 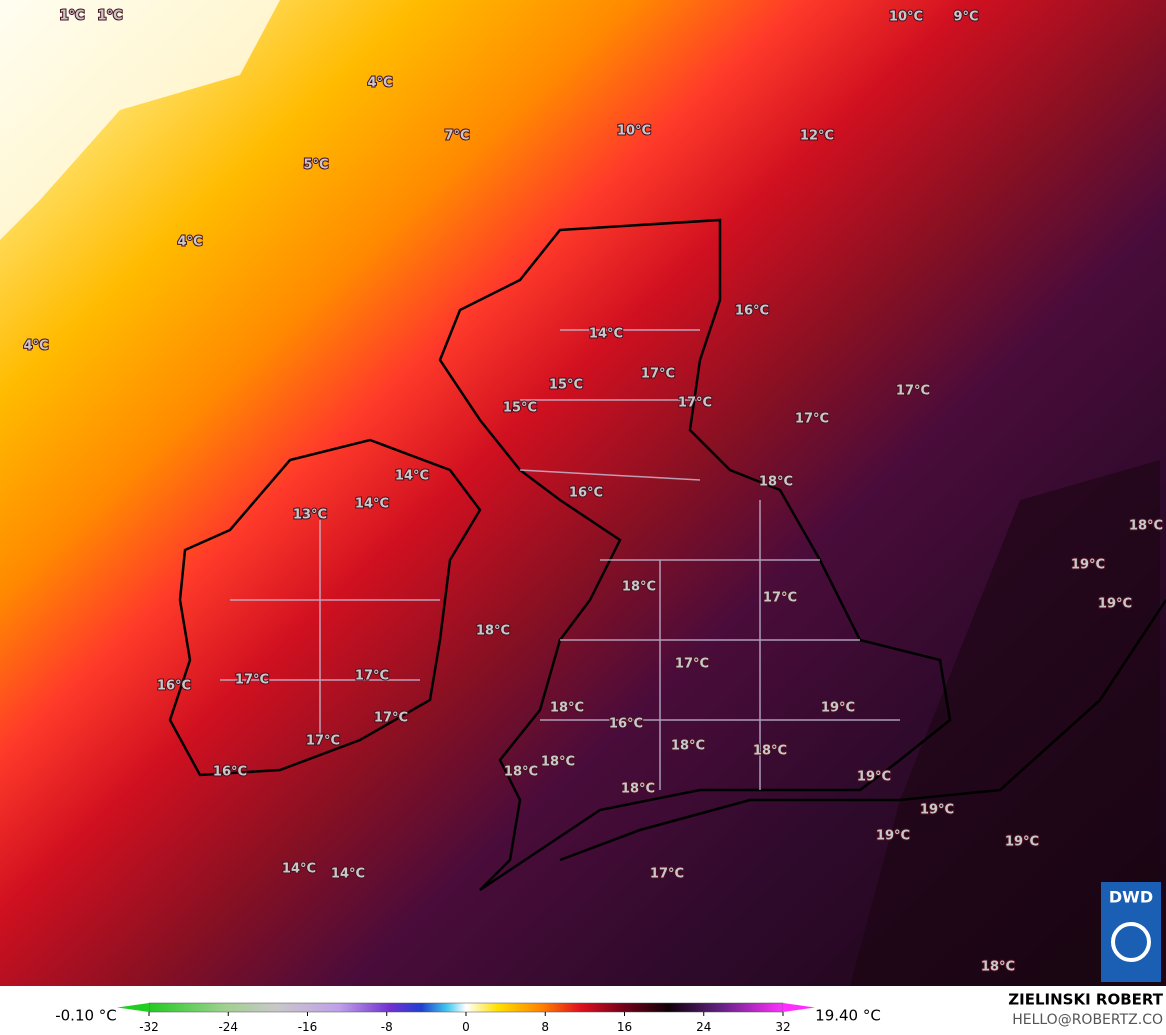 I want to click on logo-swirl, so click(x=1131, y=942).